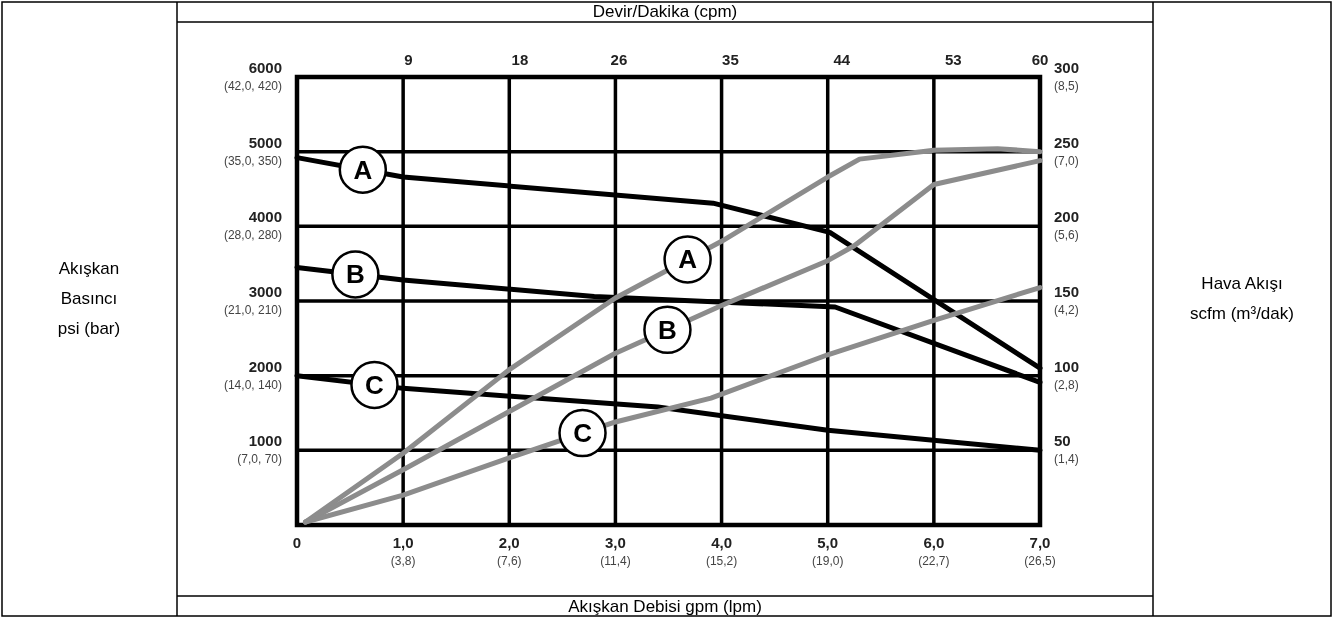 The height and width of the screenshot is (618, 1333). I want to click on text: (4,2), so click(1066, 310).